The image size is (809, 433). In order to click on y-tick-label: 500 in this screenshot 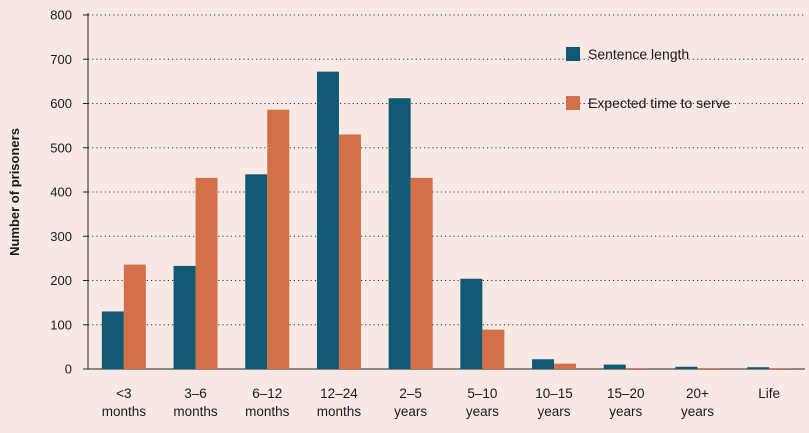, I will do `click(61, 147)`.